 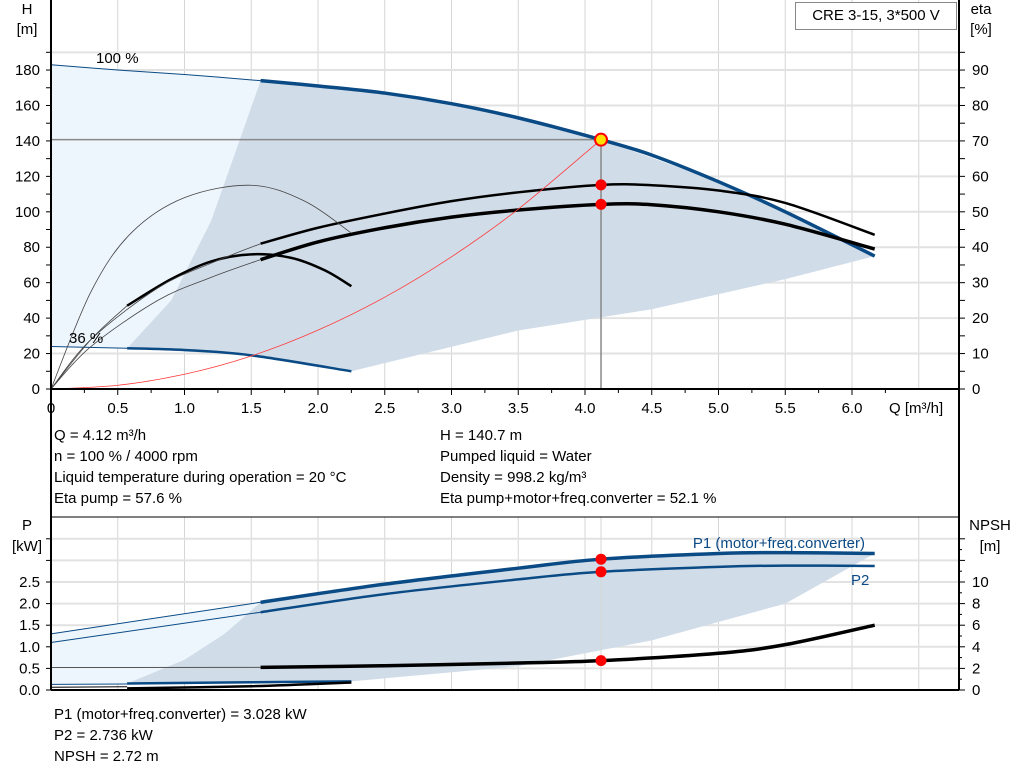 I want to click on y-tick-label: 1.0, so click(x=29, y=647).